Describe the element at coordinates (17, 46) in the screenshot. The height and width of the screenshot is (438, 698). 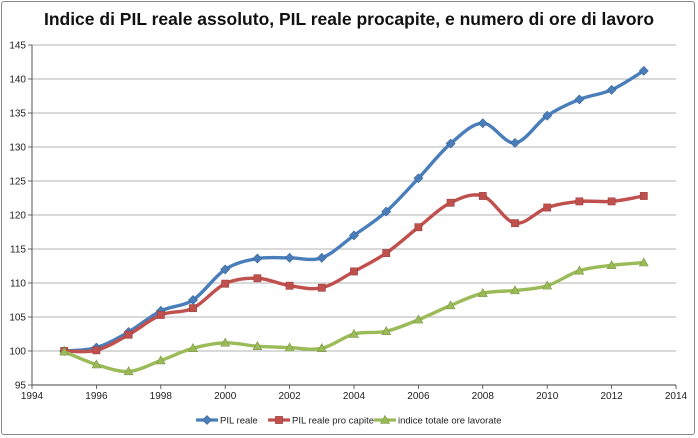
I see `y-tick-label: 145` at that location.